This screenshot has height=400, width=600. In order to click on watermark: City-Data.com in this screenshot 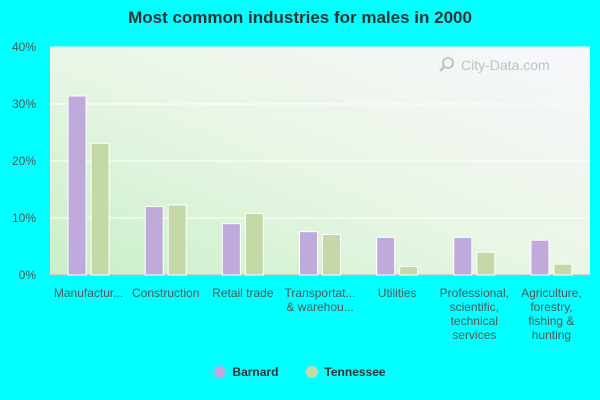, I will do `click(494, 65)`.